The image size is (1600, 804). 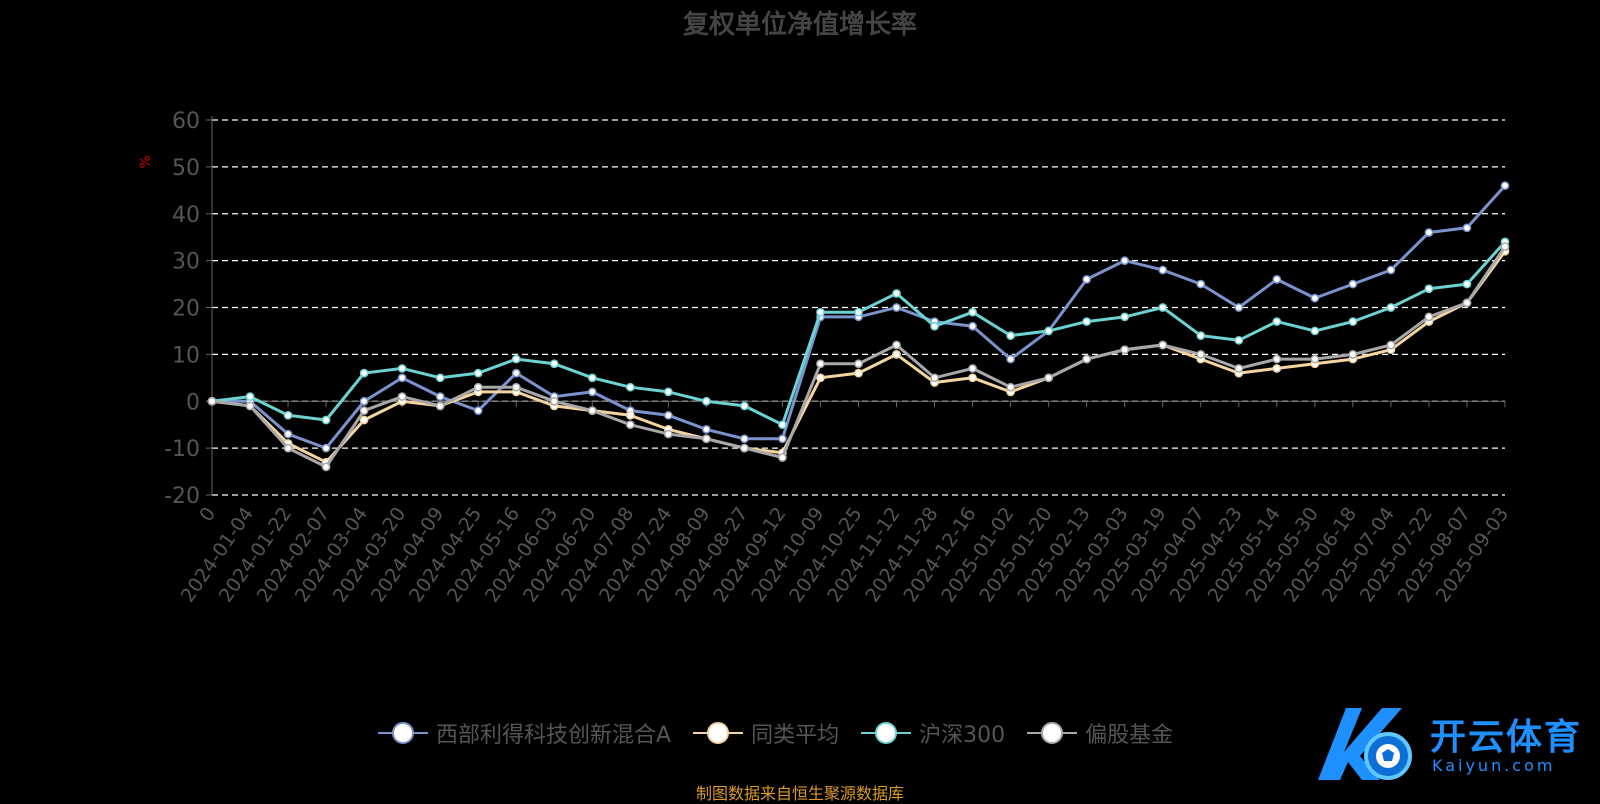 I want to click on legend-item: 沪深300, so click(x=933, y=733).